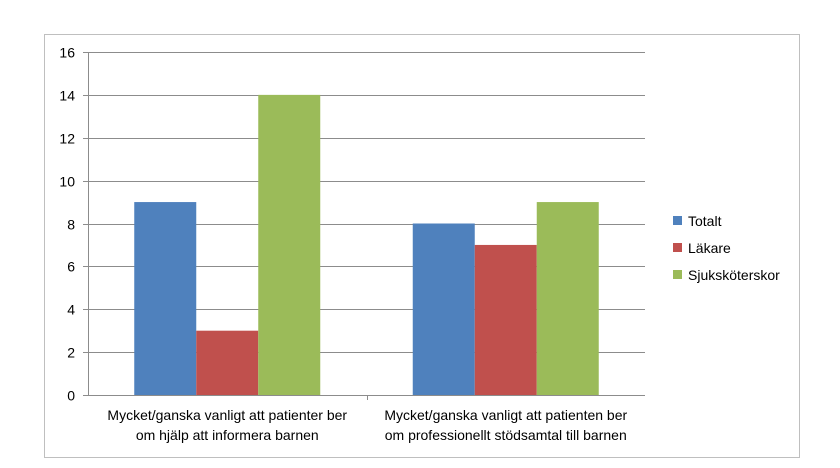  Describe the element at coordinates (71, 225) in the screenshot. I see `y-tick-label: 8` at that location.